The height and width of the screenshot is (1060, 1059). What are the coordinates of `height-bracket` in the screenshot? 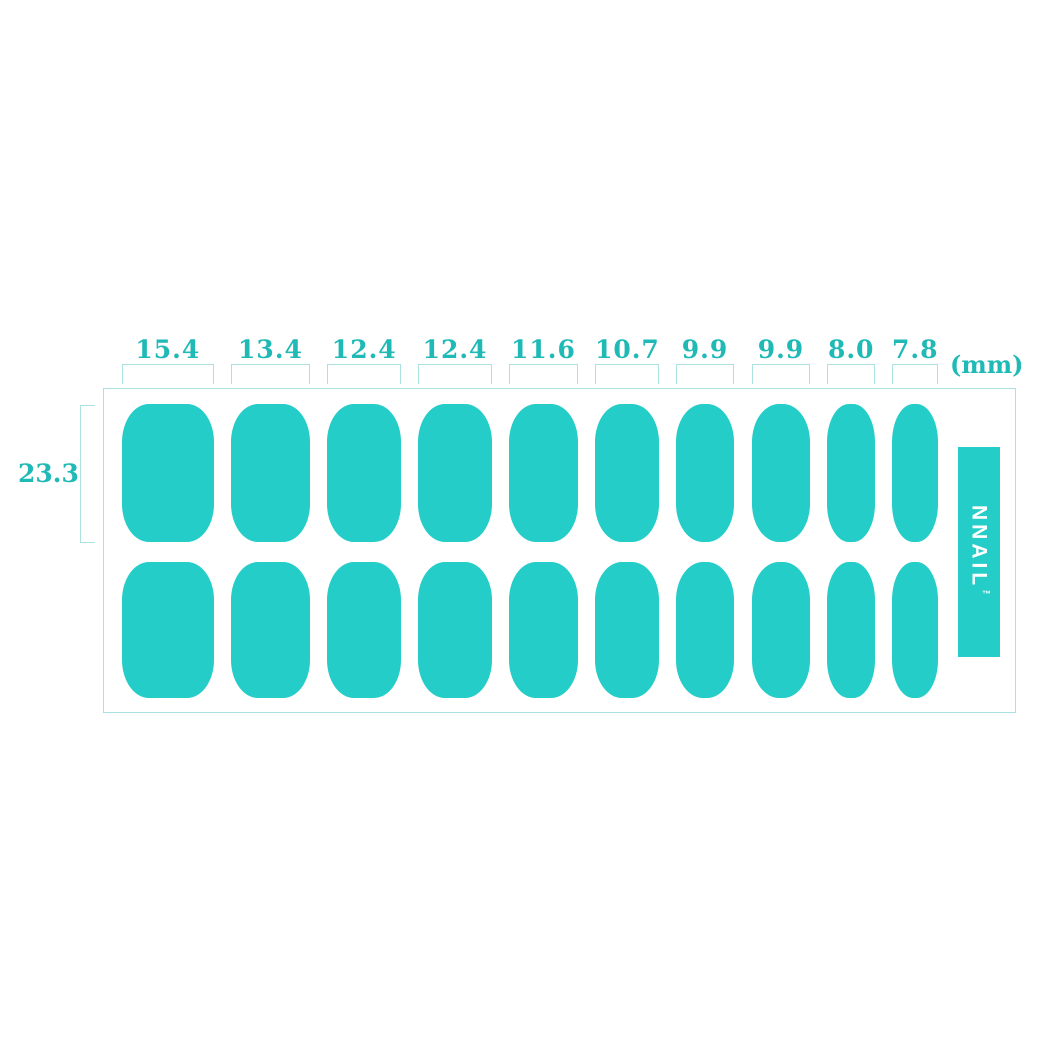 It's located at (87, 474).